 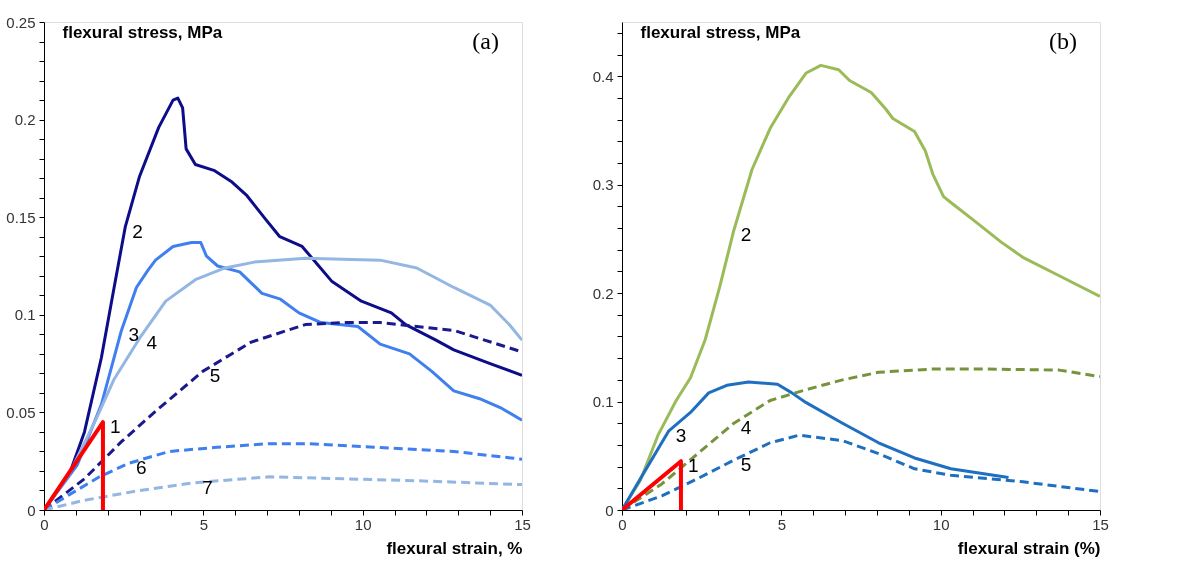 I want to click on x-axis-title: flexural strain (%), so click(x=1029, y=548).